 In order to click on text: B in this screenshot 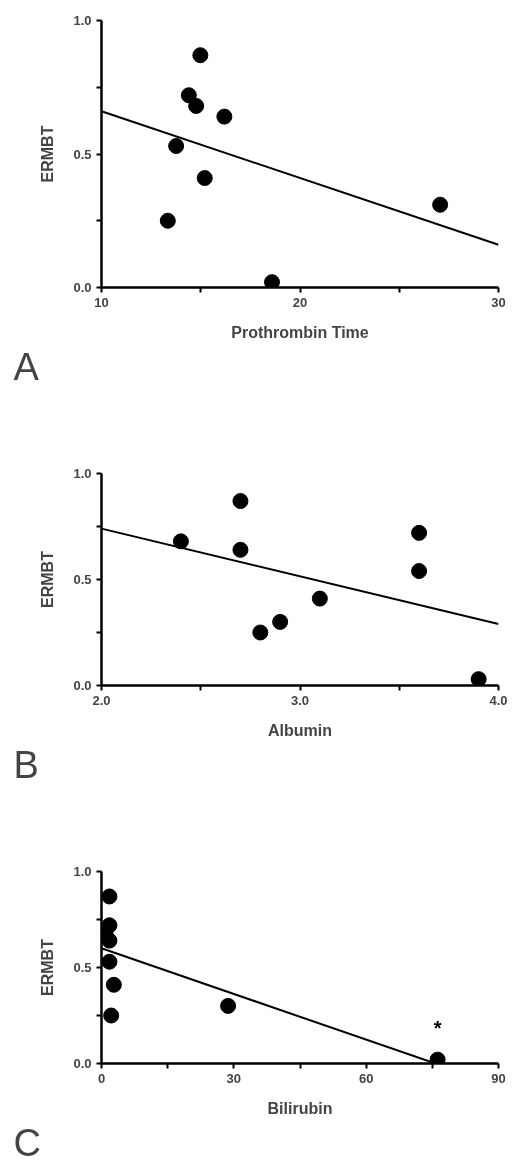, I will do `click(26, 764)`.